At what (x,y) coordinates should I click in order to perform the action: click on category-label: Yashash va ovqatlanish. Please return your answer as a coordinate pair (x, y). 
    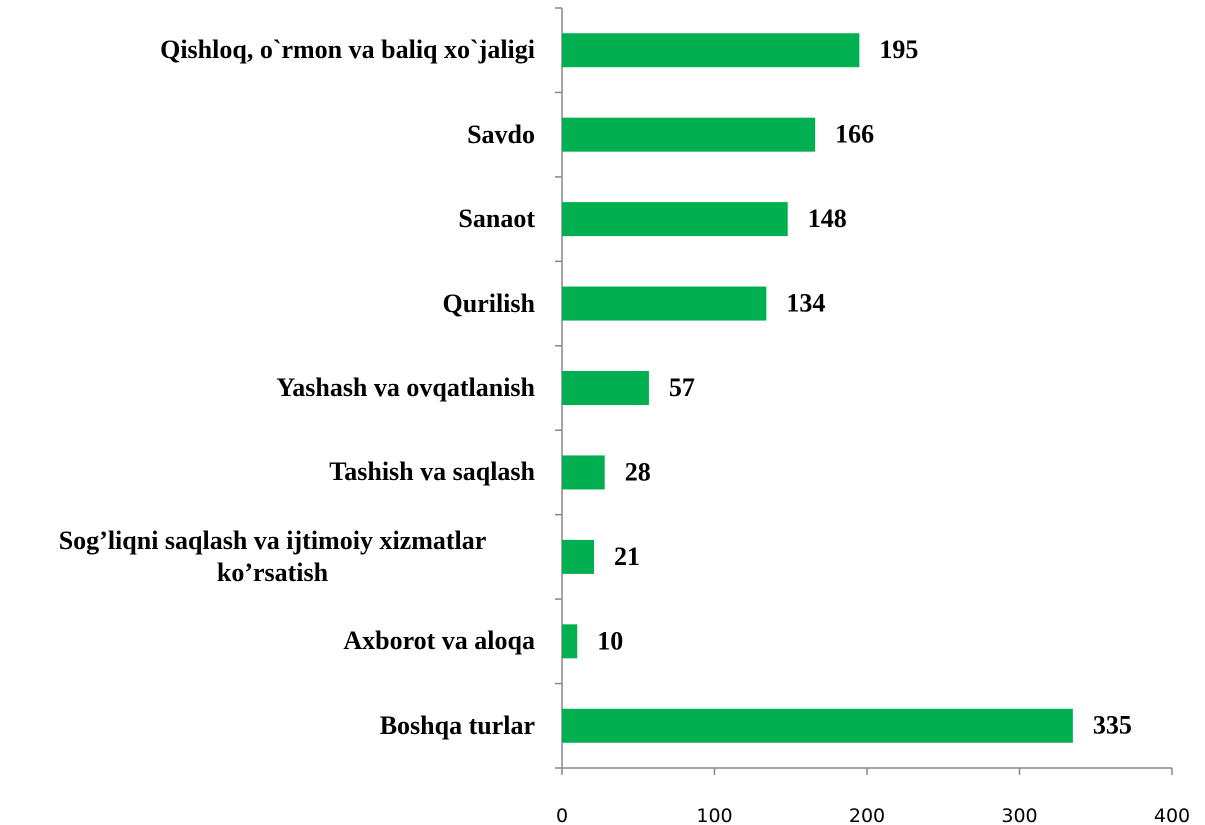
    Looking at the image, I should click on (272, 388).